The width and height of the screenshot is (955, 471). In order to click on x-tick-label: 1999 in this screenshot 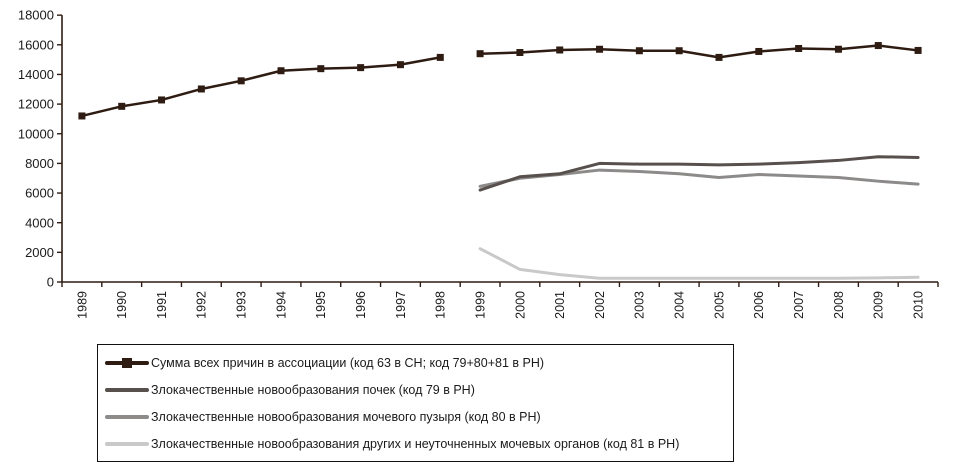, I will do `click(480, 305)`.